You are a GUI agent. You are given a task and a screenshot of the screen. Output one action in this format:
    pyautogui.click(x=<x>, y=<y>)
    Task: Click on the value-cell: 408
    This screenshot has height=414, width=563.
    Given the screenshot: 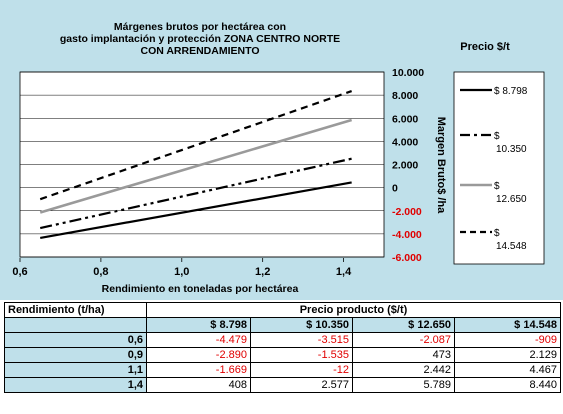 What is the action you would take?
    pyautogui.click(x=198, y=385)
    